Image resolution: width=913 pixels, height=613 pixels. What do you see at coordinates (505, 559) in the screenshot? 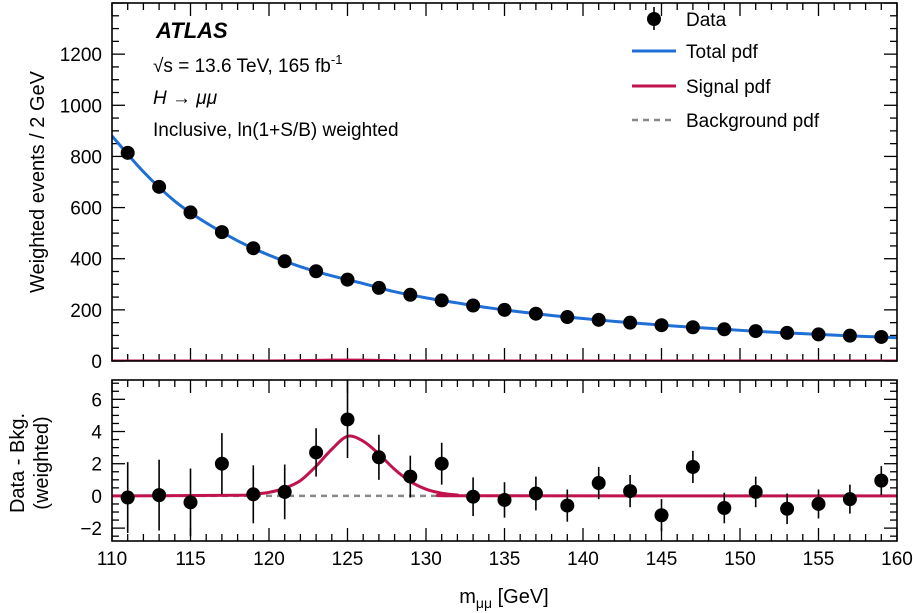
I see `x-tick-labels: 110 115 120 125 130 135 140 145 150 155 160` at bounding box center [505, 559].